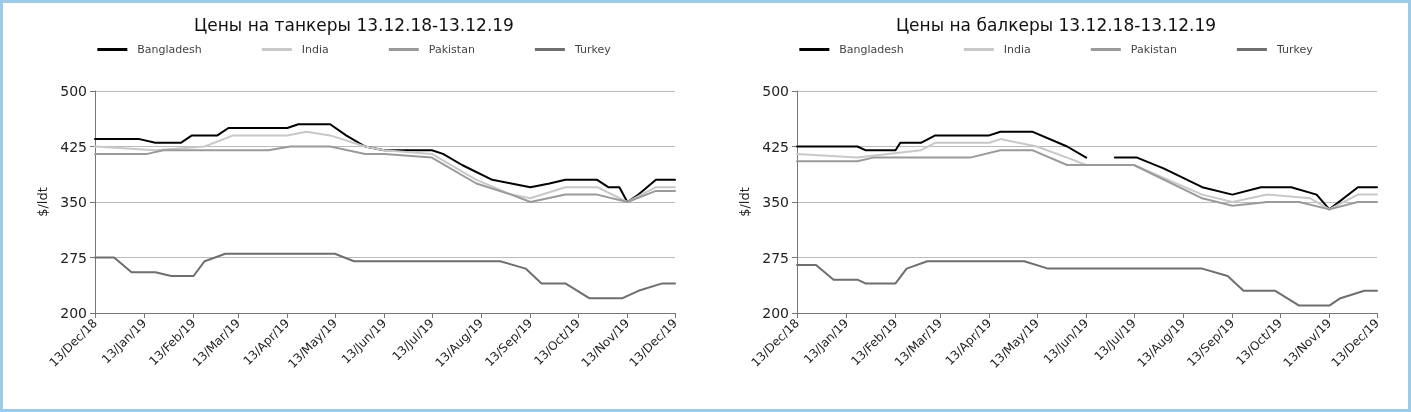 Image resolution: width=1411 pixels, height=412 pixels. Describe the element at coordinates (1056, 24) in the screenshot. I see `chart-title: Цены на балкеры 13.12.18-13.12.19` at that location.